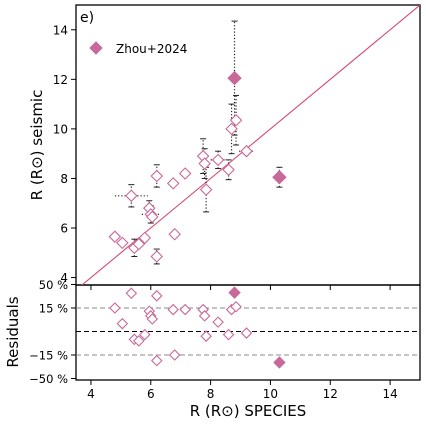 The height and width of the screenshot is (426, 426). I want to click on x-tick-label: 8, so click(211, 394).